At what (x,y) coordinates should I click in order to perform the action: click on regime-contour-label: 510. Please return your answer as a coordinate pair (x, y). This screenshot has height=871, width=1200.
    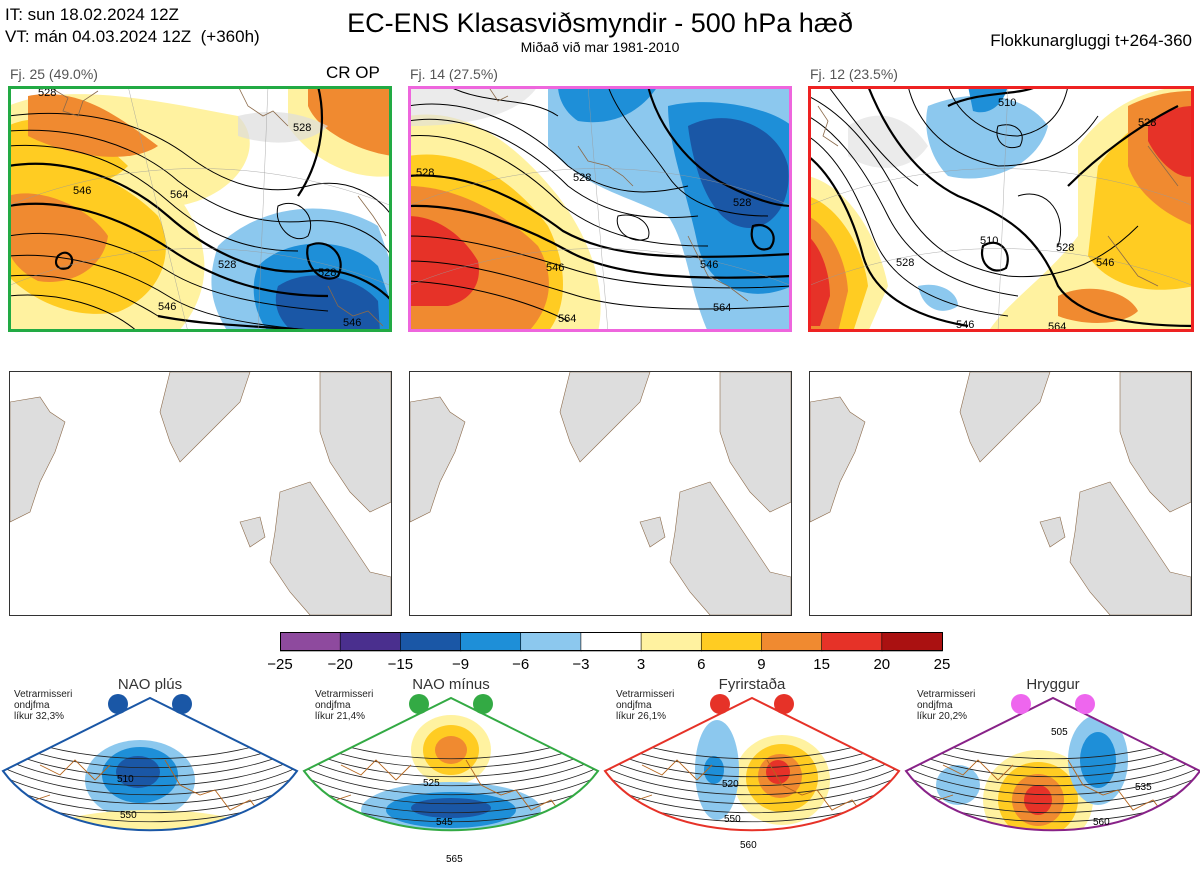
    Looking at the image, I should click on (125, 779).